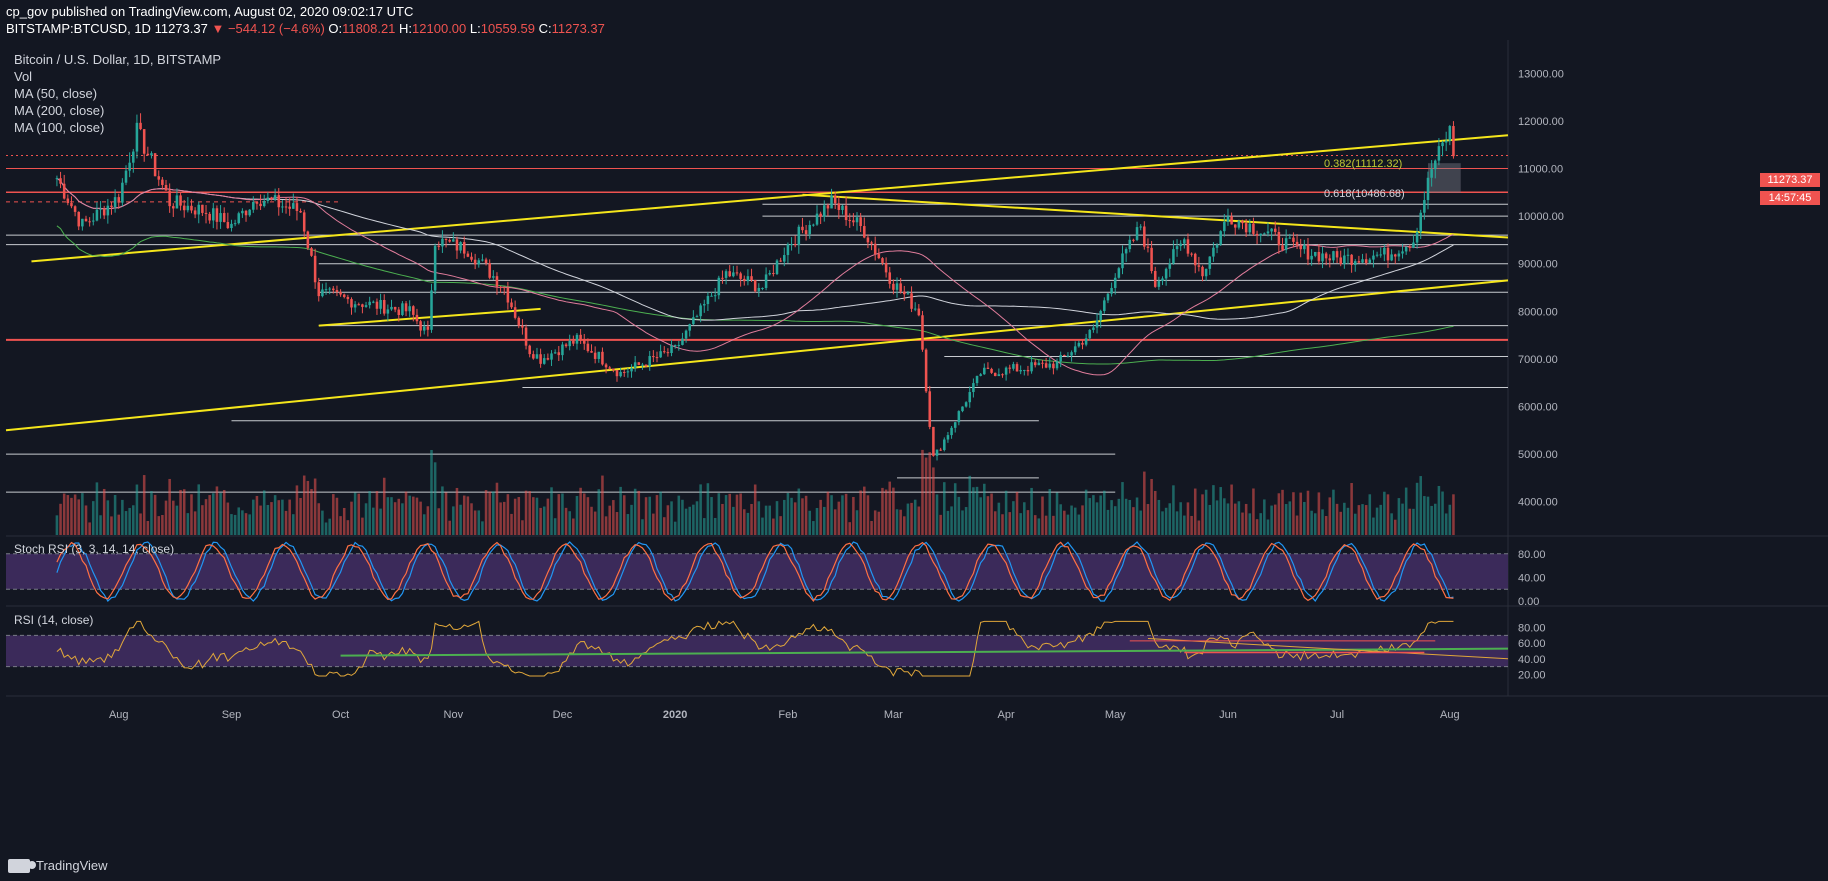  I want to click on change: ▼ −544.12 (−4.6%), so click(268, 28).